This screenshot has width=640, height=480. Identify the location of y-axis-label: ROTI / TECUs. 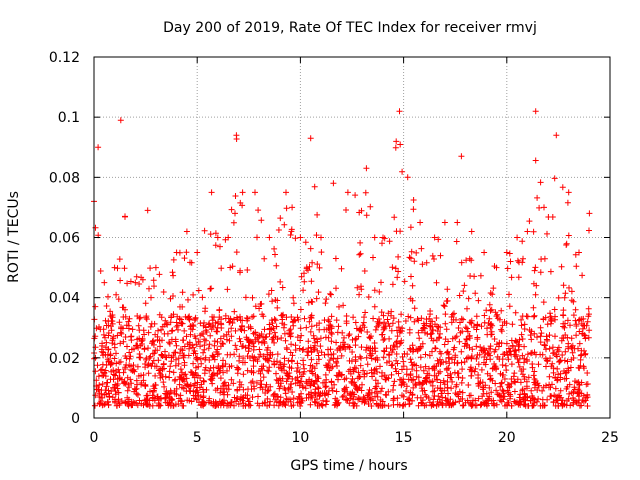
(14, 237).